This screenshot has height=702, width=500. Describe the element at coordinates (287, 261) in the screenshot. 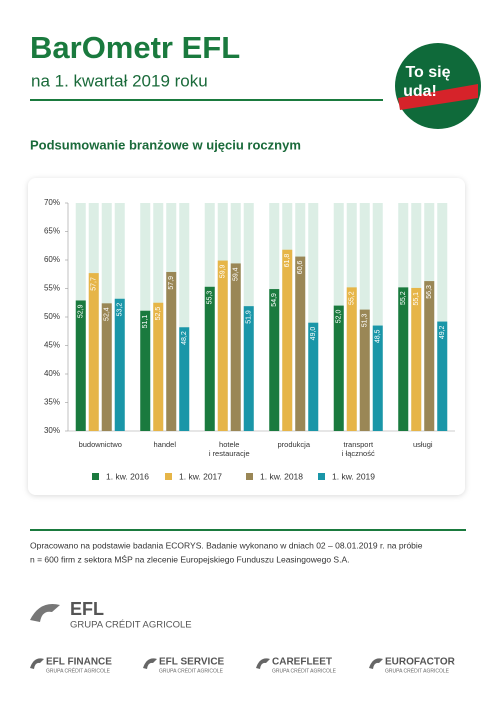

I see `value-label: 61,8` at that location.